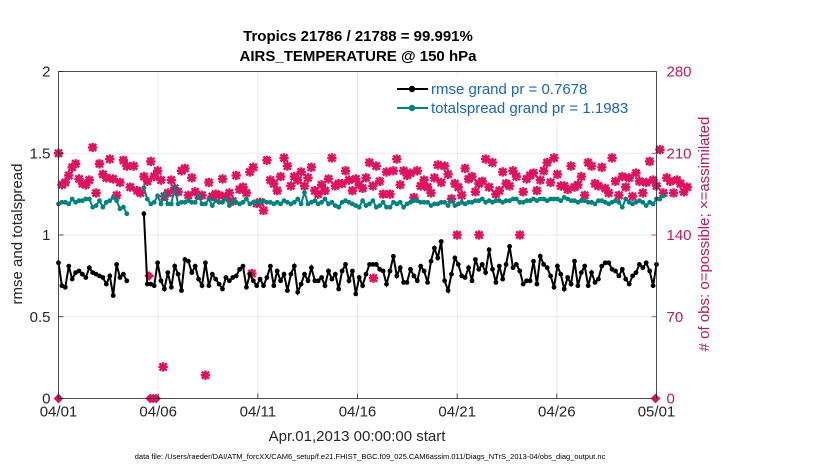  I want to click on legend-box, so click(522, 99).